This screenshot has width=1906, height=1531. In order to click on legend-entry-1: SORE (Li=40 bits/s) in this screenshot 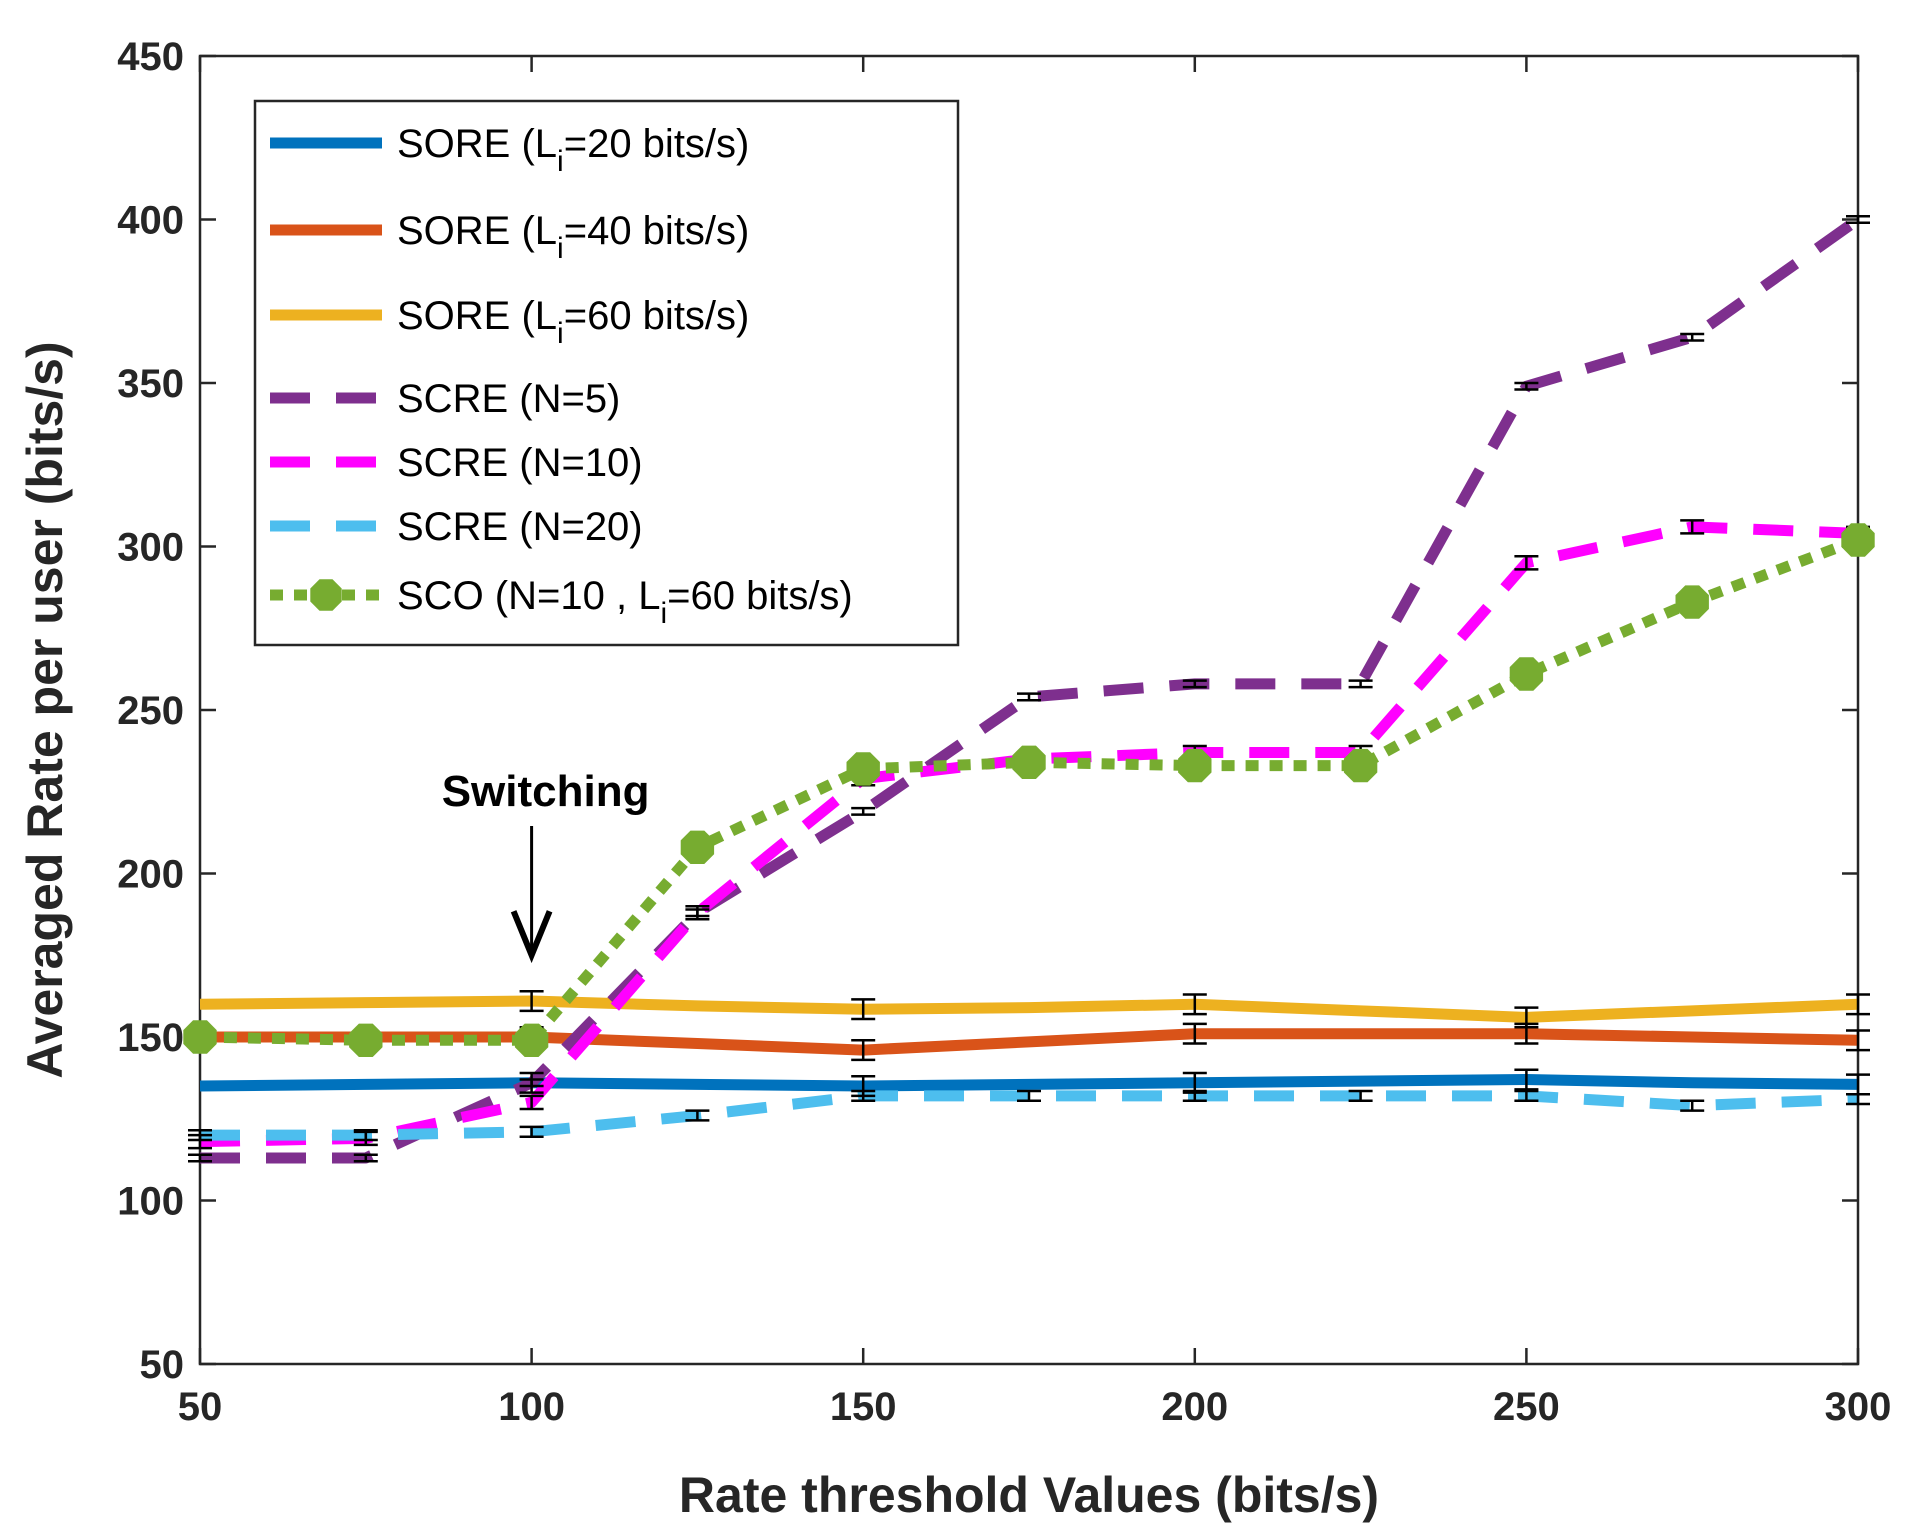, I will do `click(573, 237)`.